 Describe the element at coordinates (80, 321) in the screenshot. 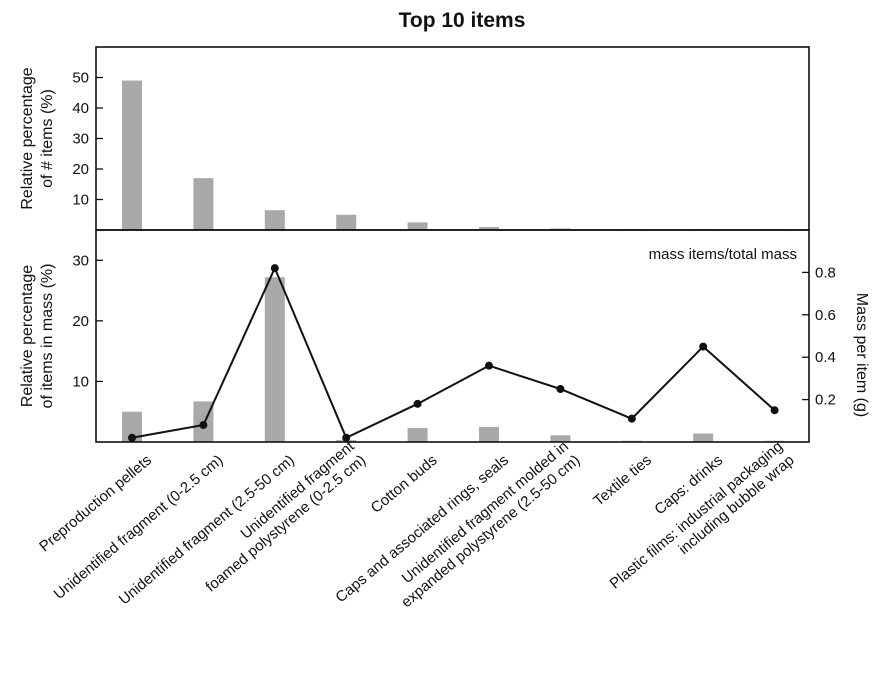

I see `bottom-ytick-label-1: 20` at that location.